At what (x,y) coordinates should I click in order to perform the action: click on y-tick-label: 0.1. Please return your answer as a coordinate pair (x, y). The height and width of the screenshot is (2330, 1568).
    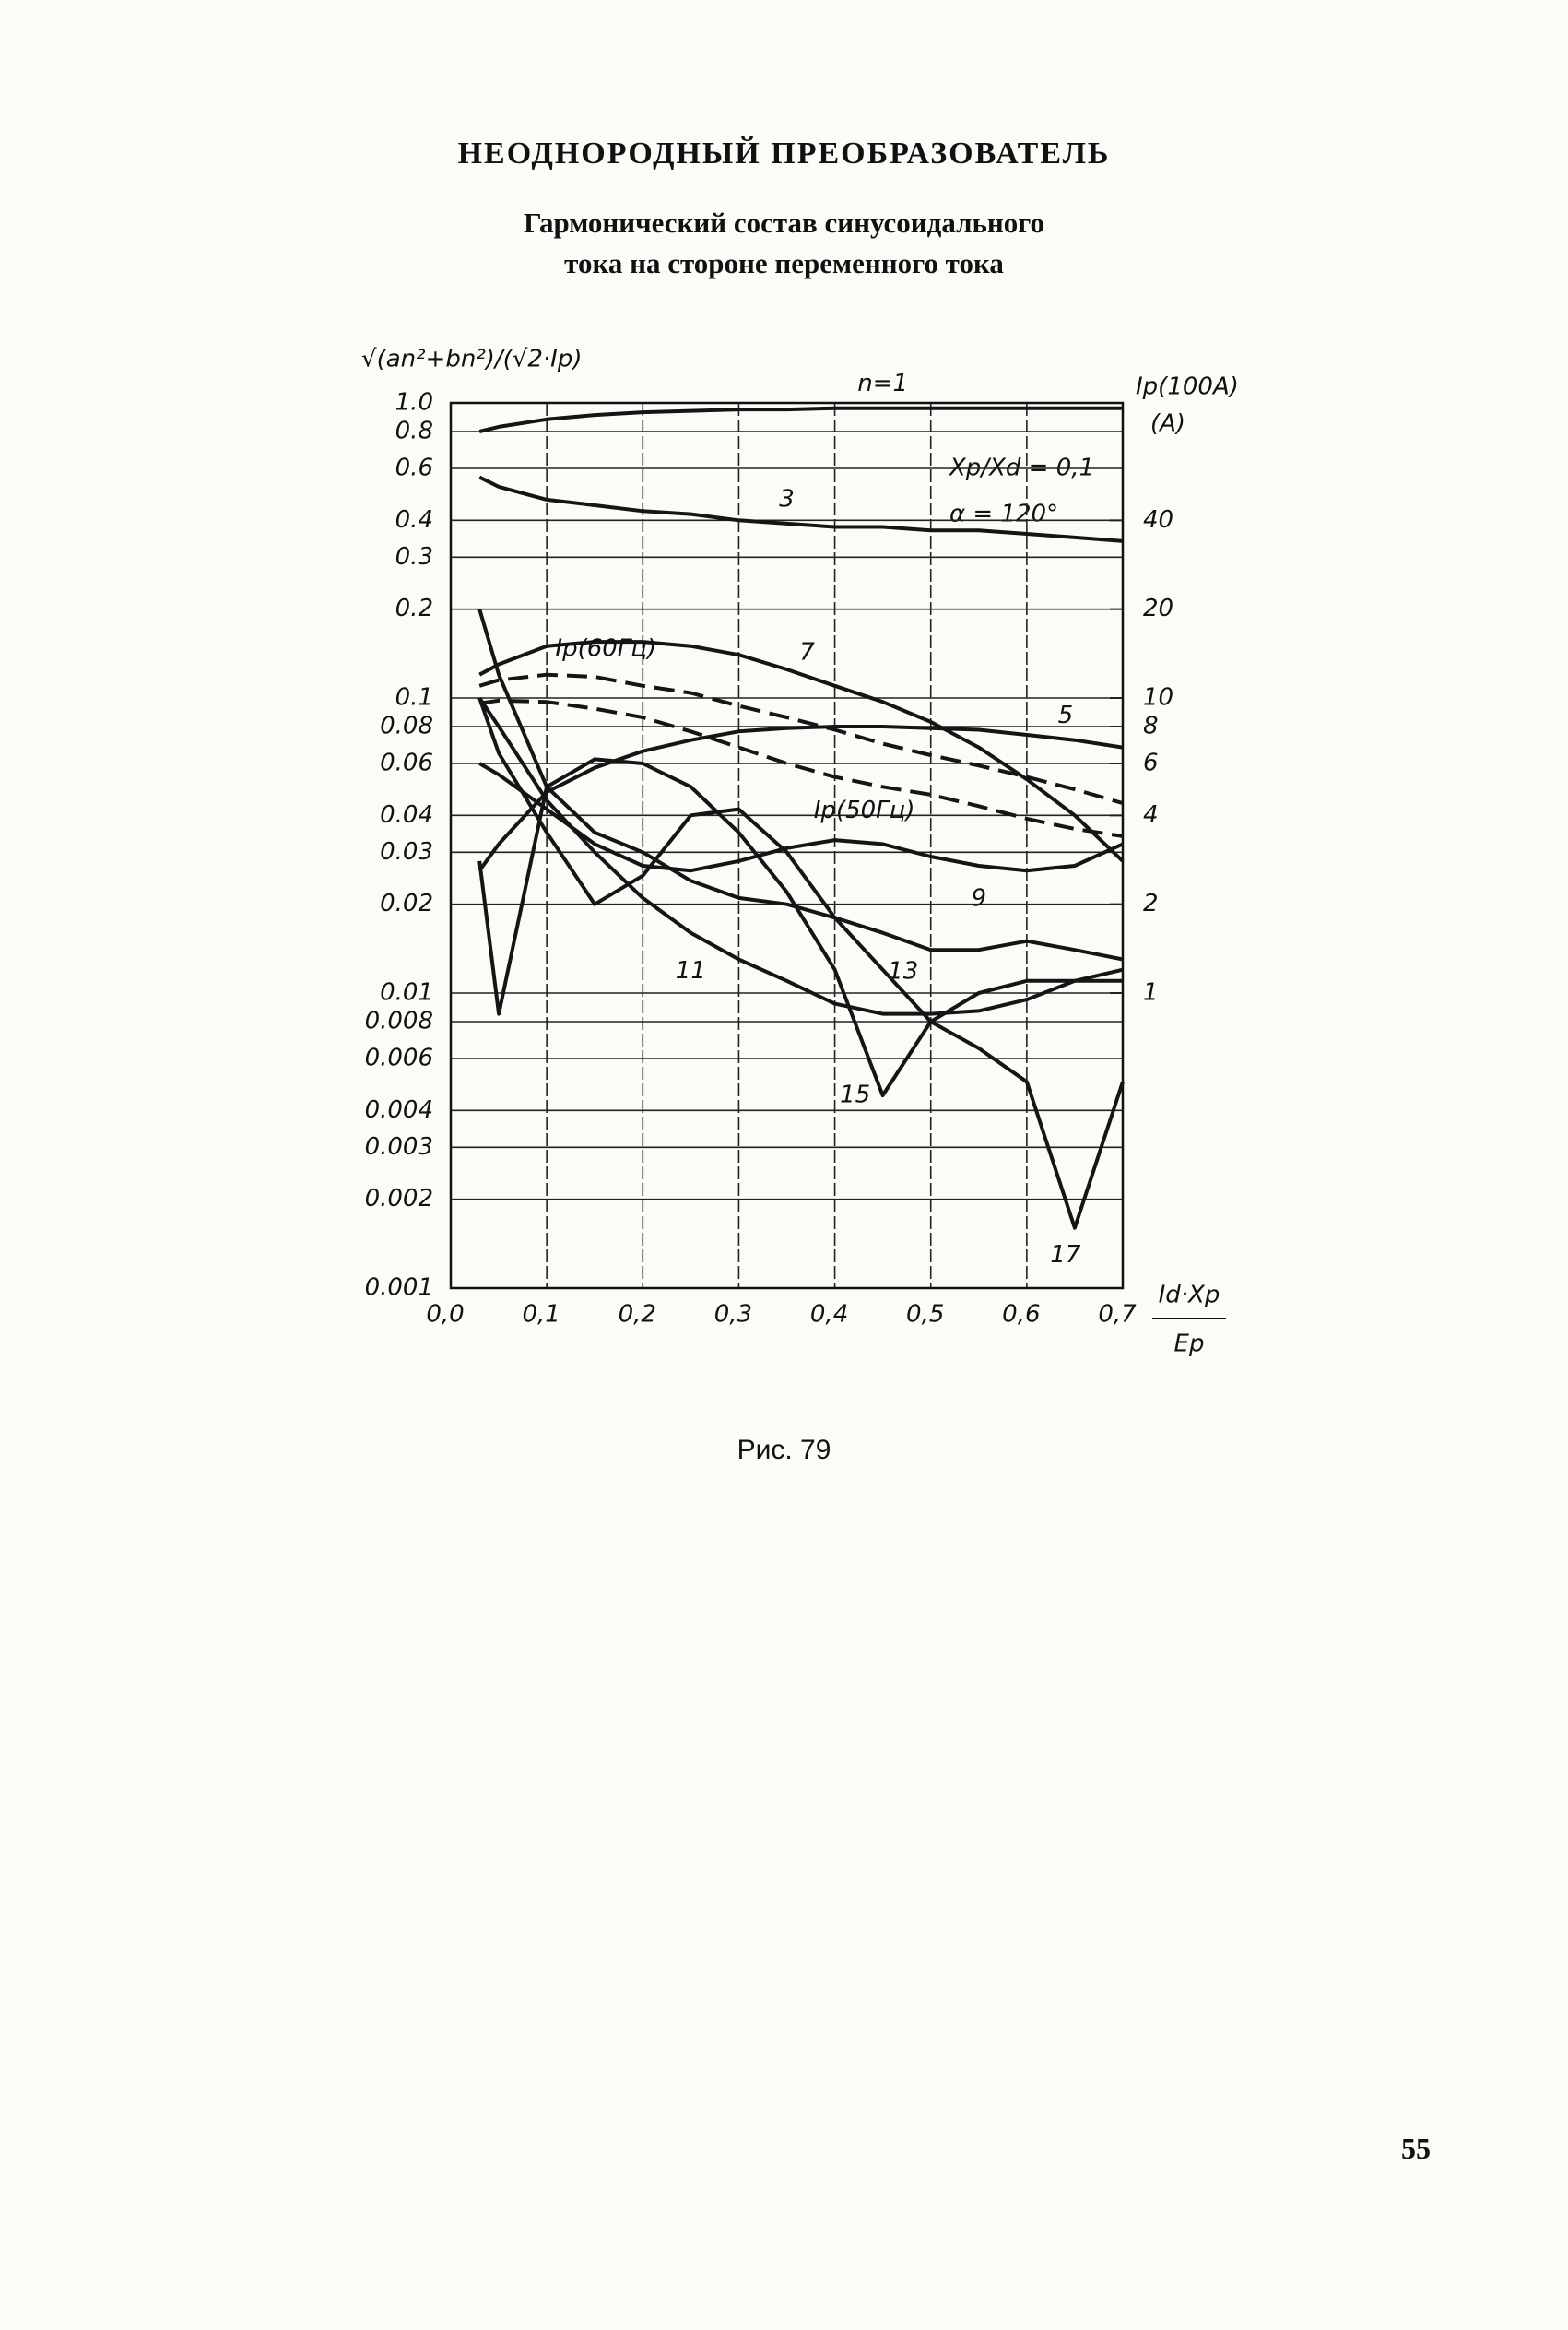
    Looking at the image, I should click on (414, 698).